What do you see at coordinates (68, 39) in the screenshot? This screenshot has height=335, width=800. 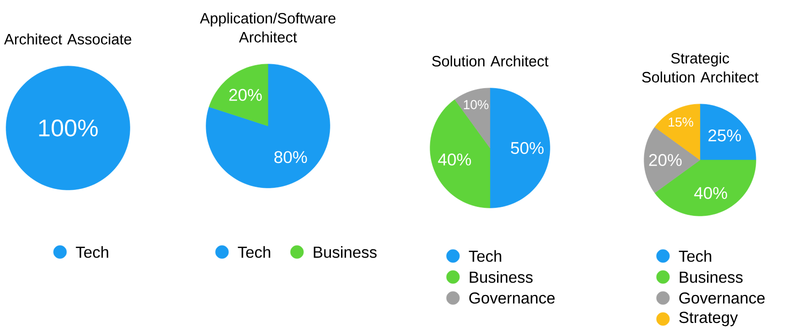 I see `chart-title: Architect Associate` at bounding box center [68, 39].